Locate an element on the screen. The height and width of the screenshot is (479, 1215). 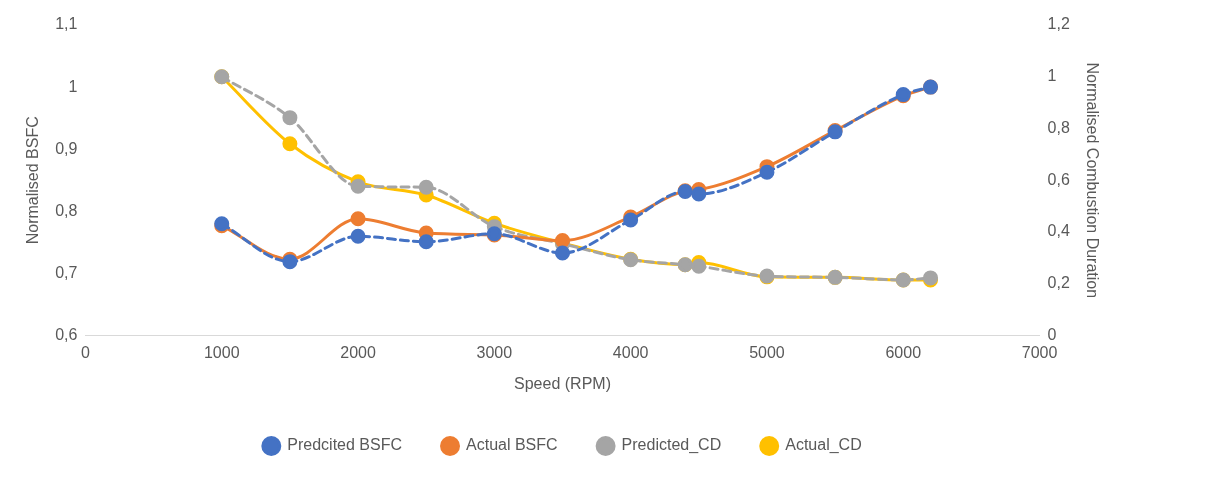
legend-label: Actual BSFC is located at coordinates (512, 445).